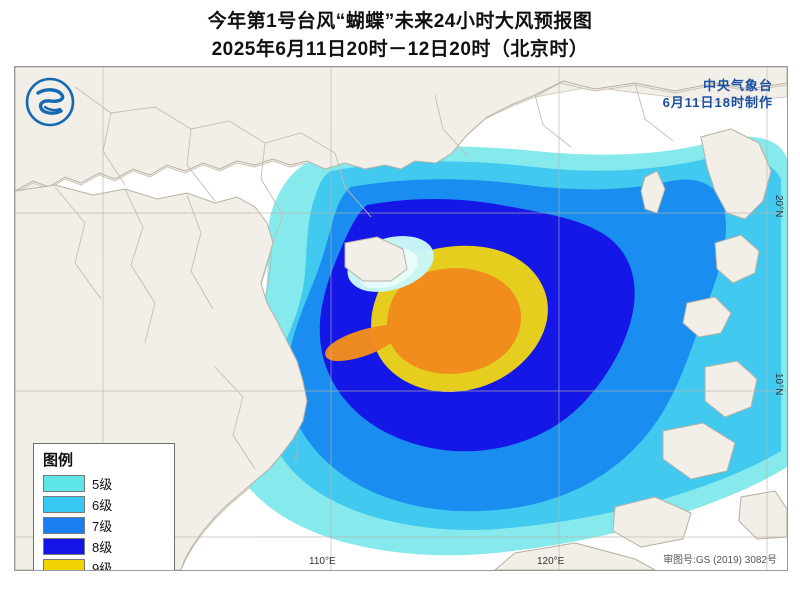 The height and width of the screenshot is (612, 800). I want to click on legend-item-6: 6级, so click(108, 504).